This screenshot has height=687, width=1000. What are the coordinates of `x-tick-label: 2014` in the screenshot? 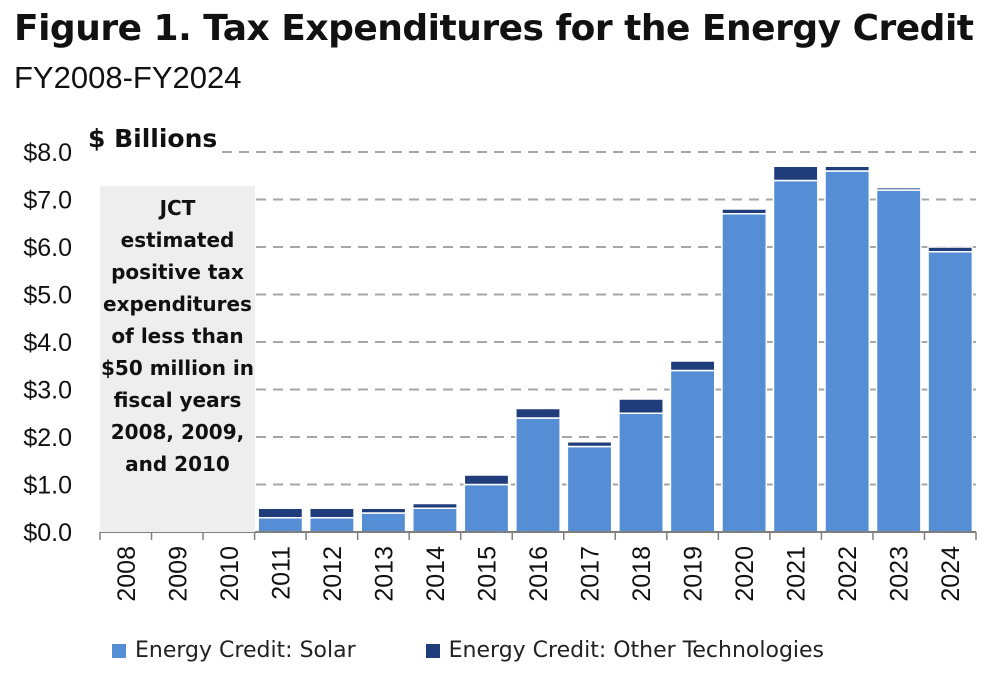 It's located at (436, 574).